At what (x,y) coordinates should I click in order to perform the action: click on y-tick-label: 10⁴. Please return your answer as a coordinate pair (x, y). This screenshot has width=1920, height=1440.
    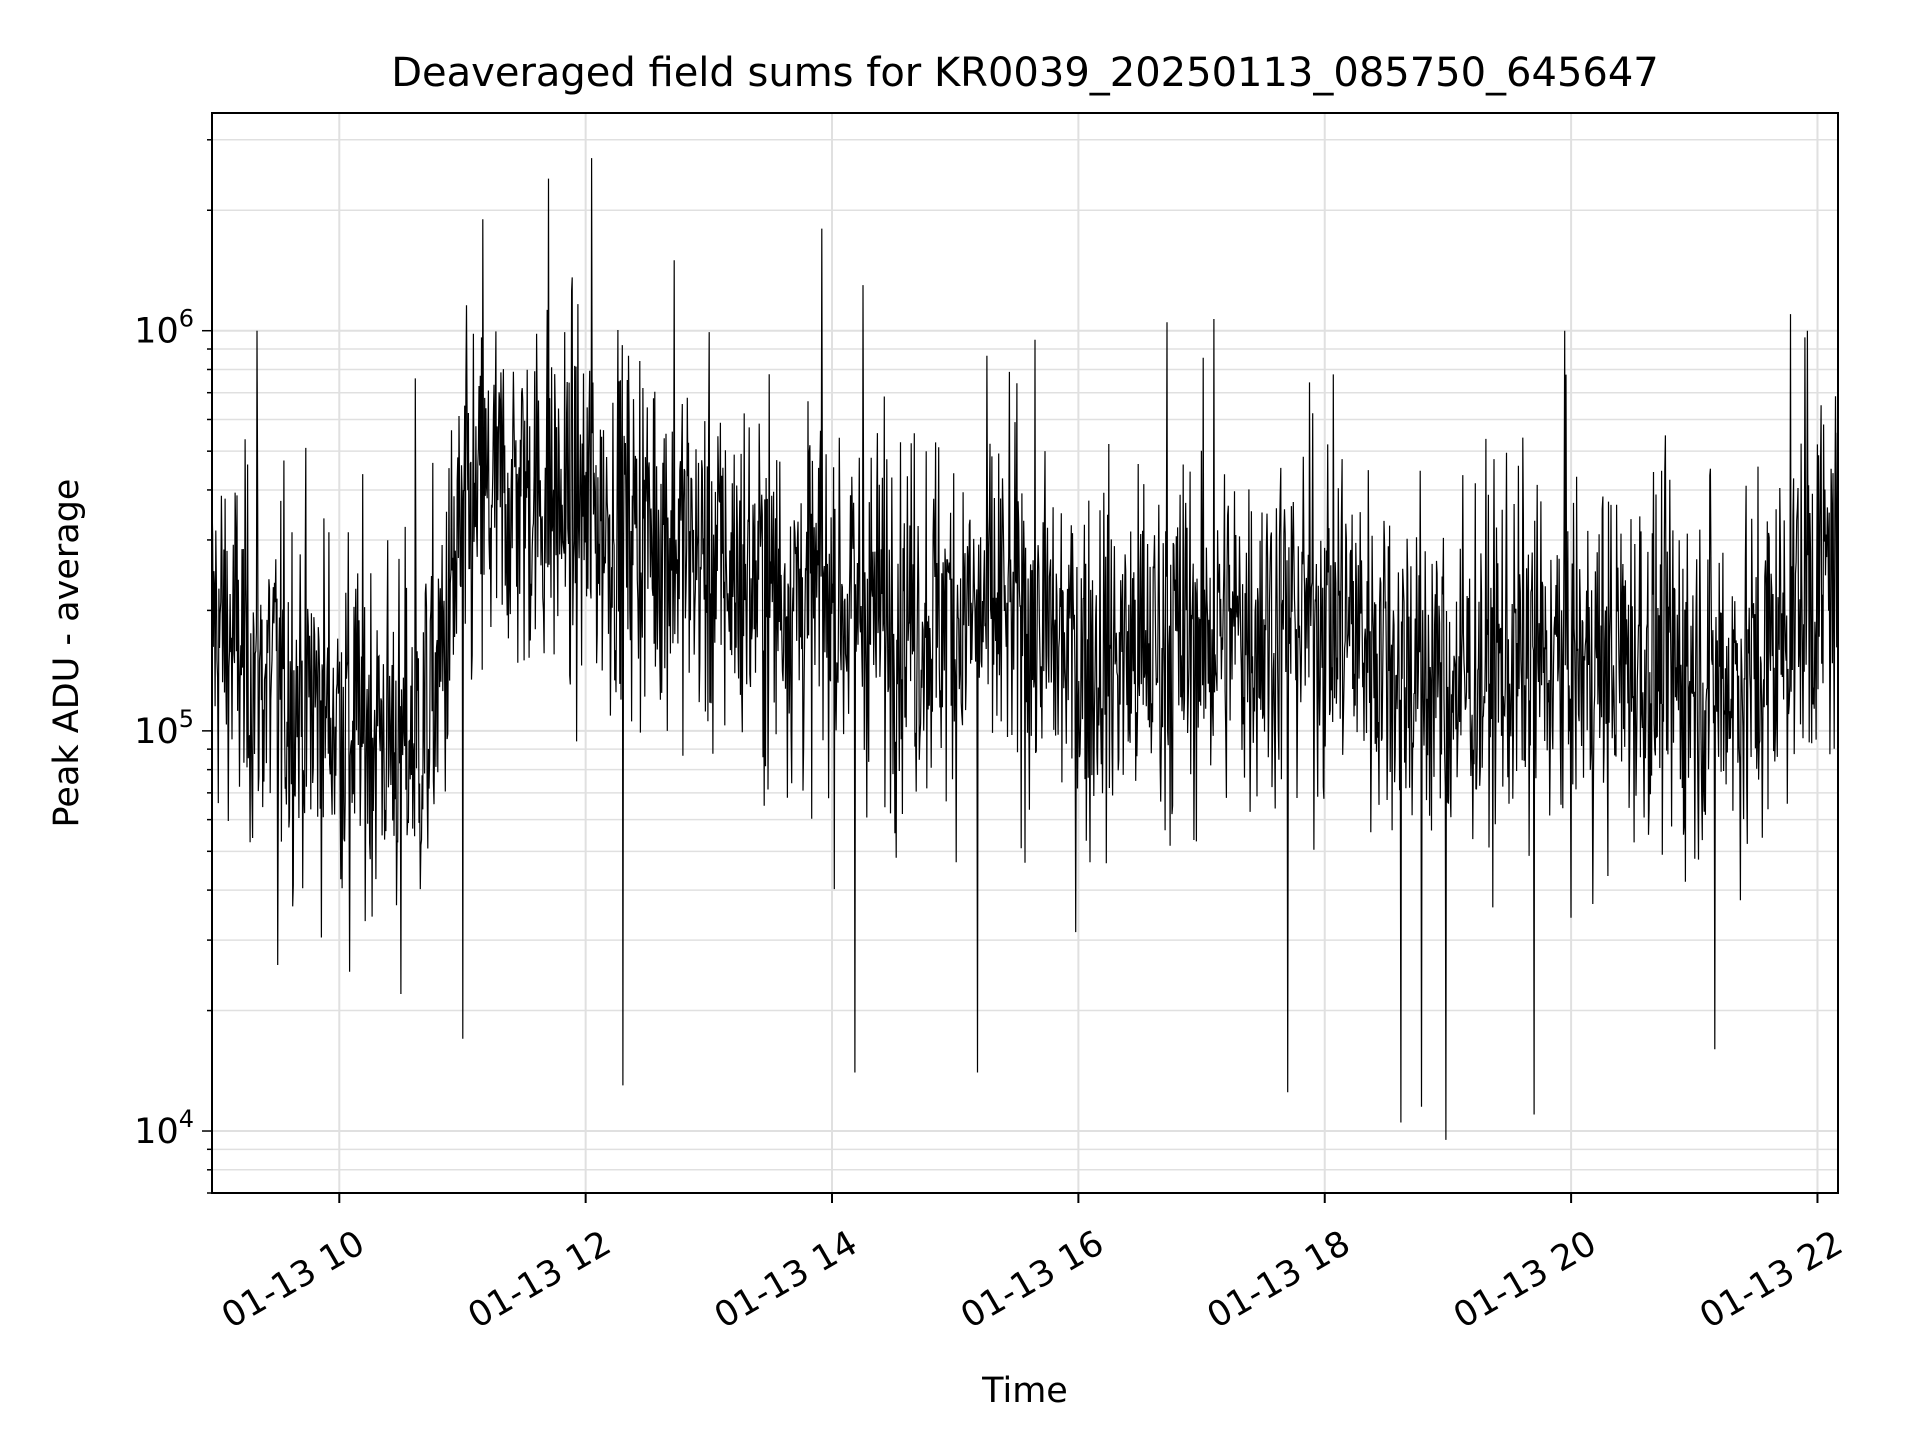
    Looking at the image, I should click on (164, 1128).